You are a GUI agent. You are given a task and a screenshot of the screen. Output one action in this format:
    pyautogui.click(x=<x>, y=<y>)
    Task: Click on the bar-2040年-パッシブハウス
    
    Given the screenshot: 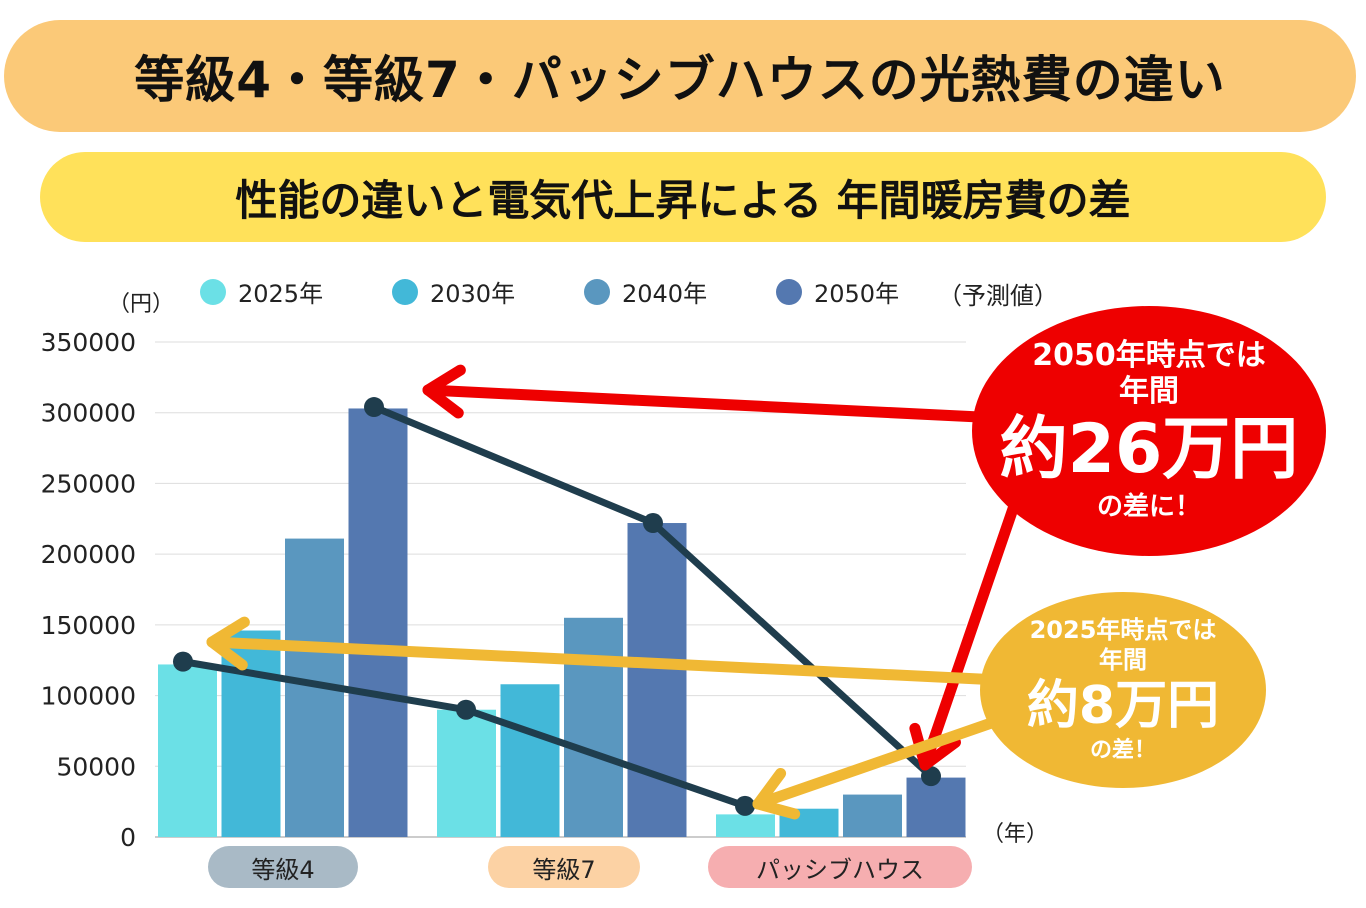 What is the action you would take?
    pyautogui.click(x=872, y=815)
    